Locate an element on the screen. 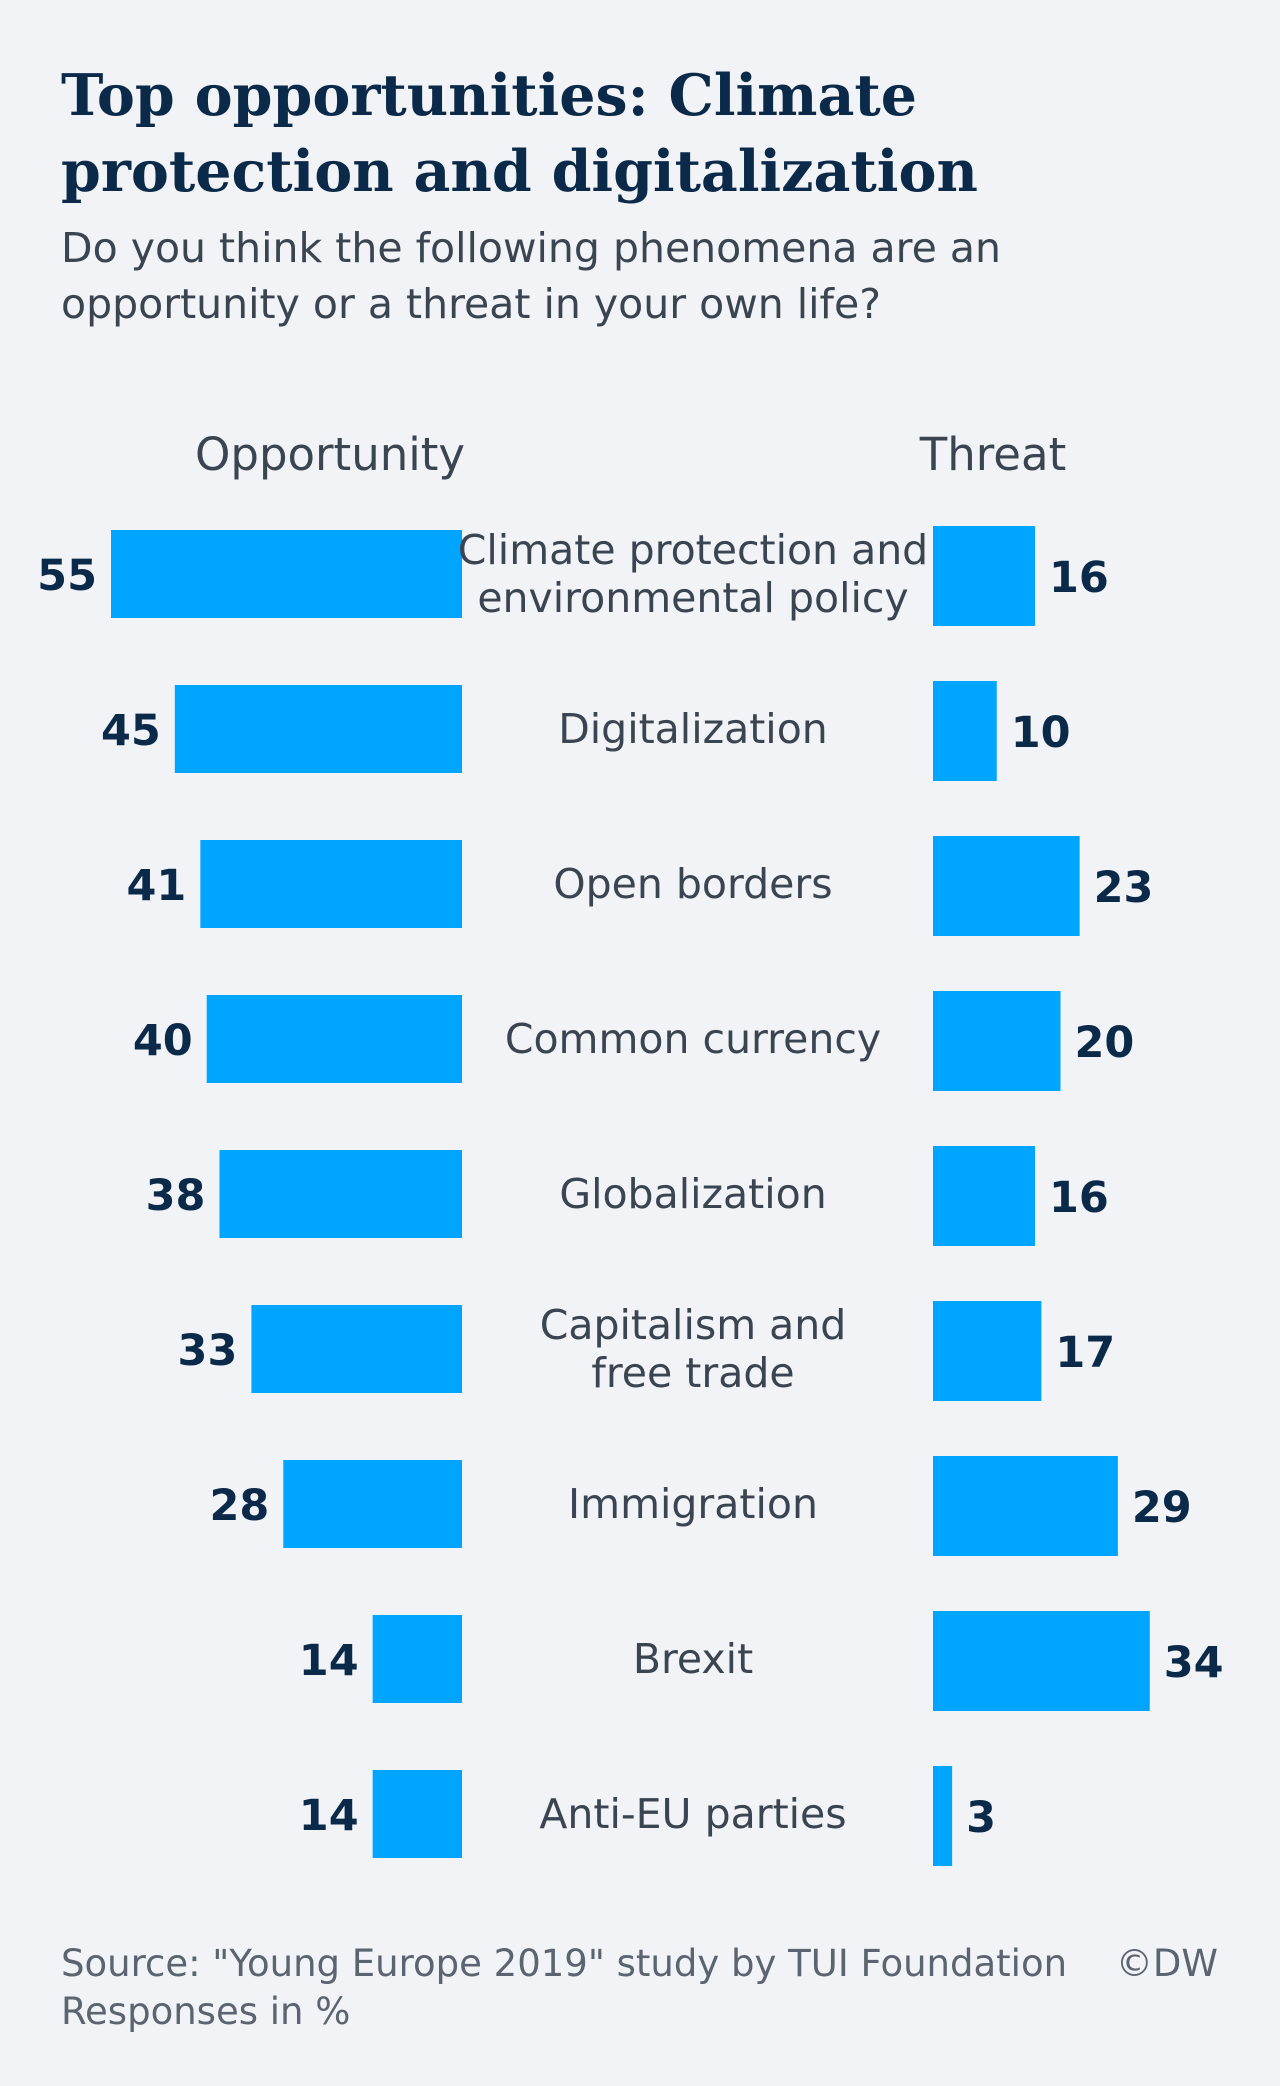 Image resolution: width=1280 pixels, height=2086 pixels. opportunity-value-label: 41 is located at coordinates (157, 886).